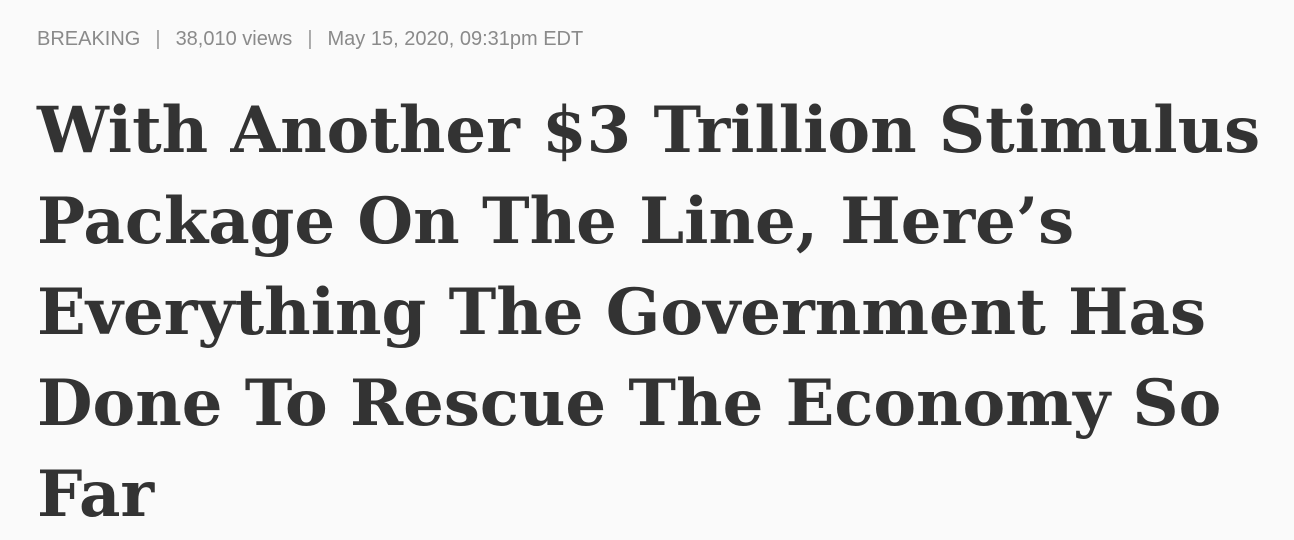  I want to click on headline-line: With Another $3 Trillion Stimulus, so click(649, 130).